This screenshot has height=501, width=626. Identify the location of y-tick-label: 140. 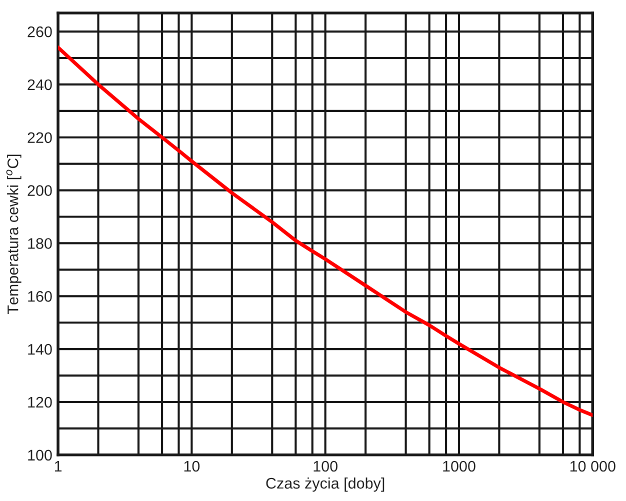
(40, 349).